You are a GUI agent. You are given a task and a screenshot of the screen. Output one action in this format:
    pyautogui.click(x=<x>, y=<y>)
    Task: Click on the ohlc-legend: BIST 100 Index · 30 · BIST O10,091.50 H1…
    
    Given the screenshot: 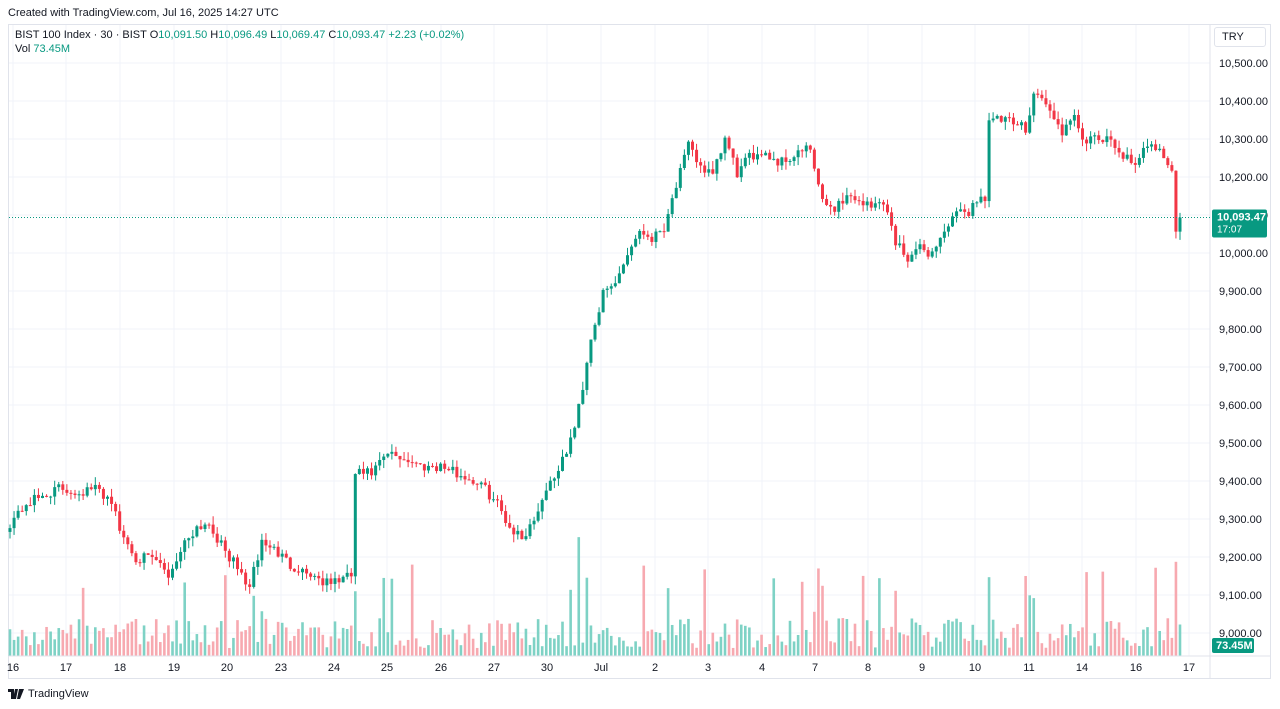 What is the action you would take?
    pyautogui.click(x=239, y=35)
    